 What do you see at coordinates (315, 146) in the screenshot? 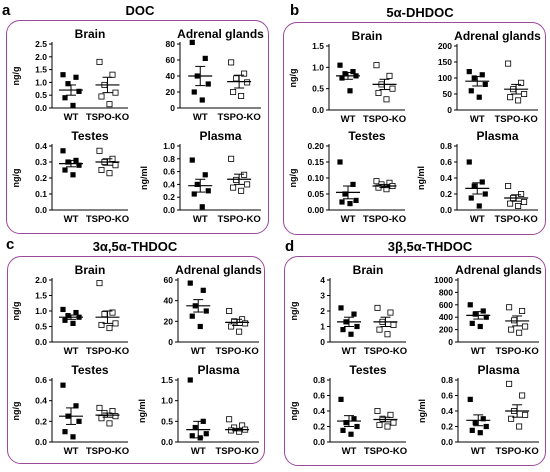
I see `y-tick-label: 0.20` at bounding box center [315, 146].